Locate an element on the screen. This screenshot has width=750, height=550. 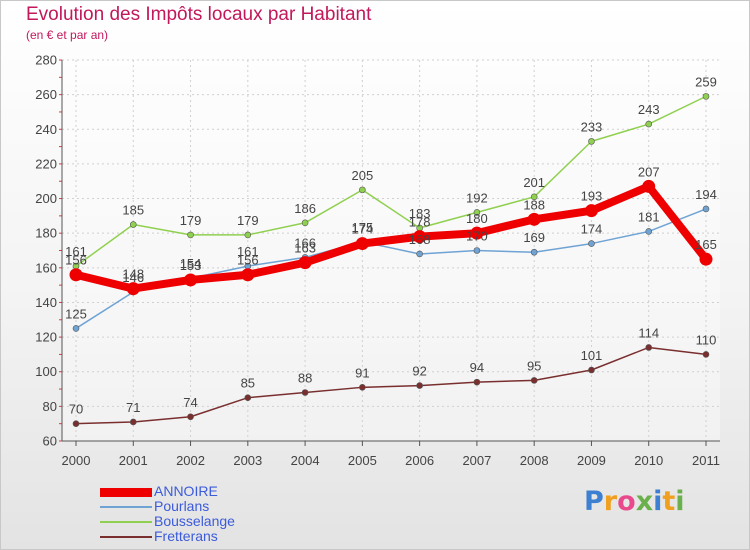
y-tick-label: 120 is located at coordinates (46, 337).